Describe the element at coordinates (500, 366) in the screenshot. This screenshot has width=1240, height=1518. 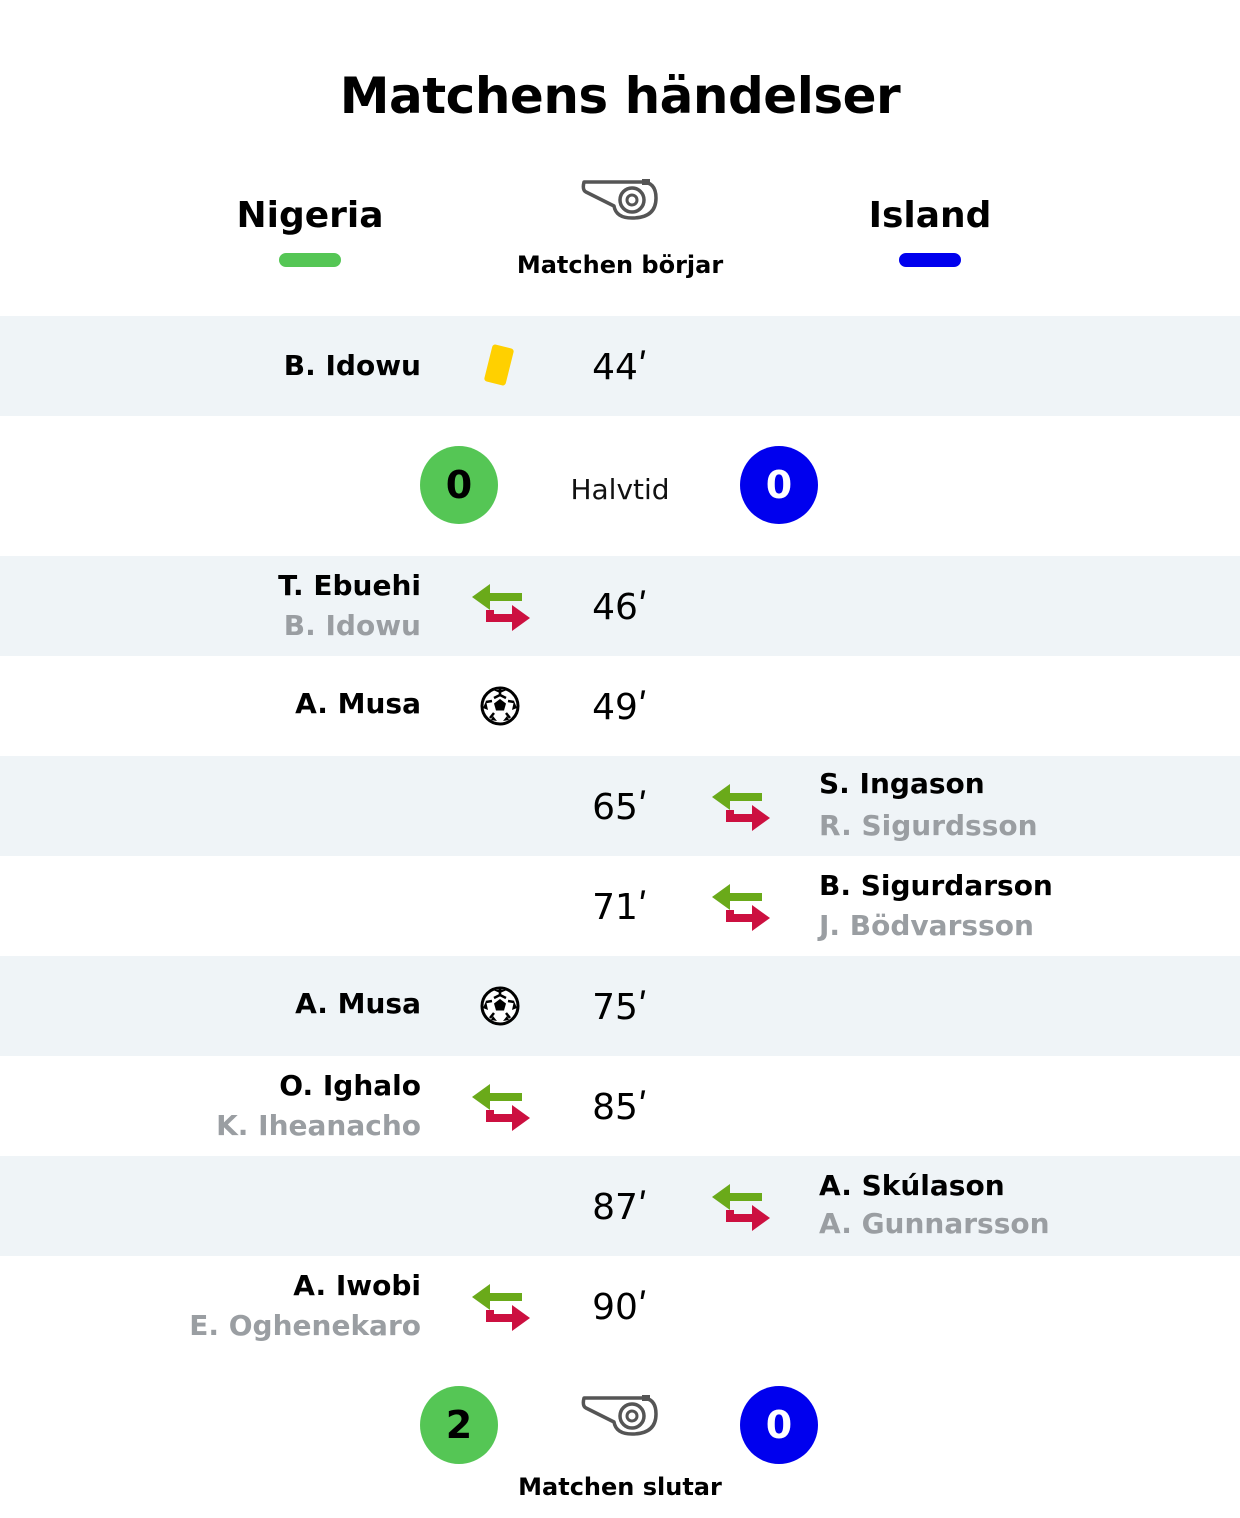
I see `yellow-card-icon` at that location.